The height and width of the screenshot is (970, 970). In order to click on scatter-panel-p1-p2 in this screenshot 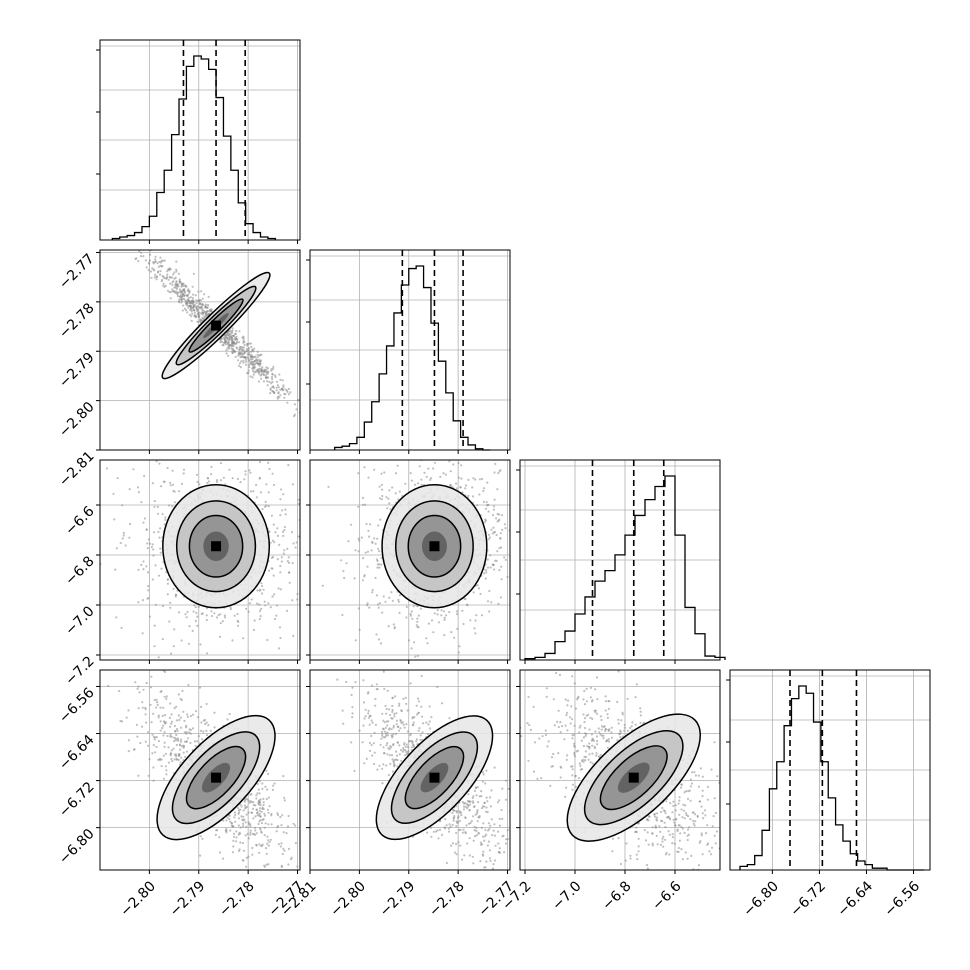, I will do `click(202, 351)`.